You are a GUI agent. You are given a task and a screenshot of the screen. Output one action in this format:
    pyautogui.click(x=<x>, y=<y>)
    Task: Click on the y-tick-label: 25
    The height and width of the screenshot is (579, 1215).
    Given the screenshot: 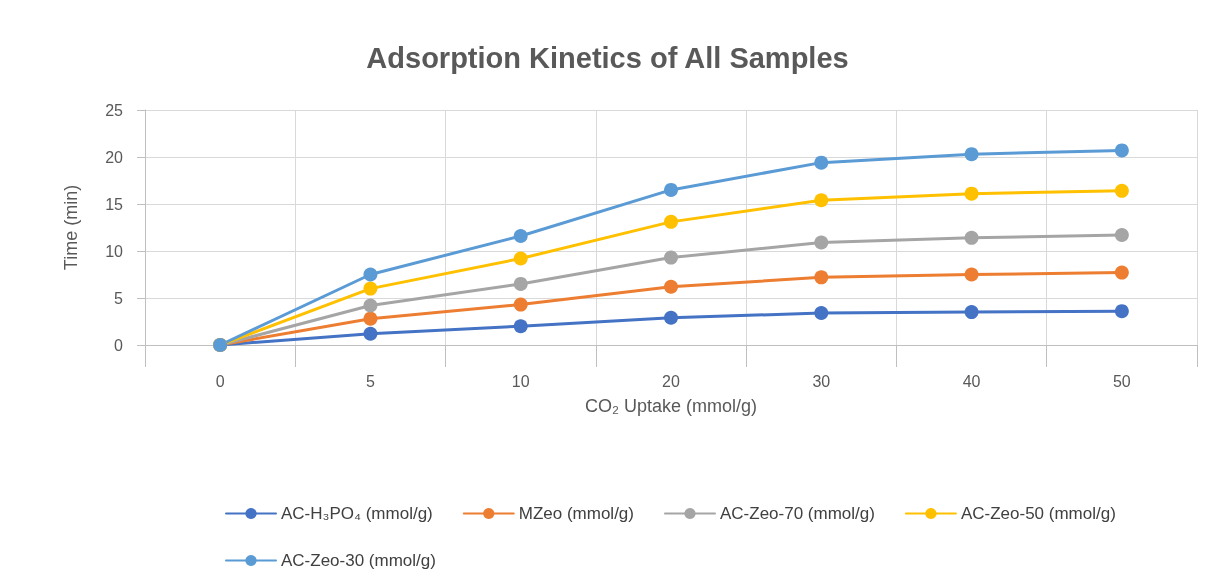 What is the action you would take?
    pyautogui.click(x=114, y=110)
    